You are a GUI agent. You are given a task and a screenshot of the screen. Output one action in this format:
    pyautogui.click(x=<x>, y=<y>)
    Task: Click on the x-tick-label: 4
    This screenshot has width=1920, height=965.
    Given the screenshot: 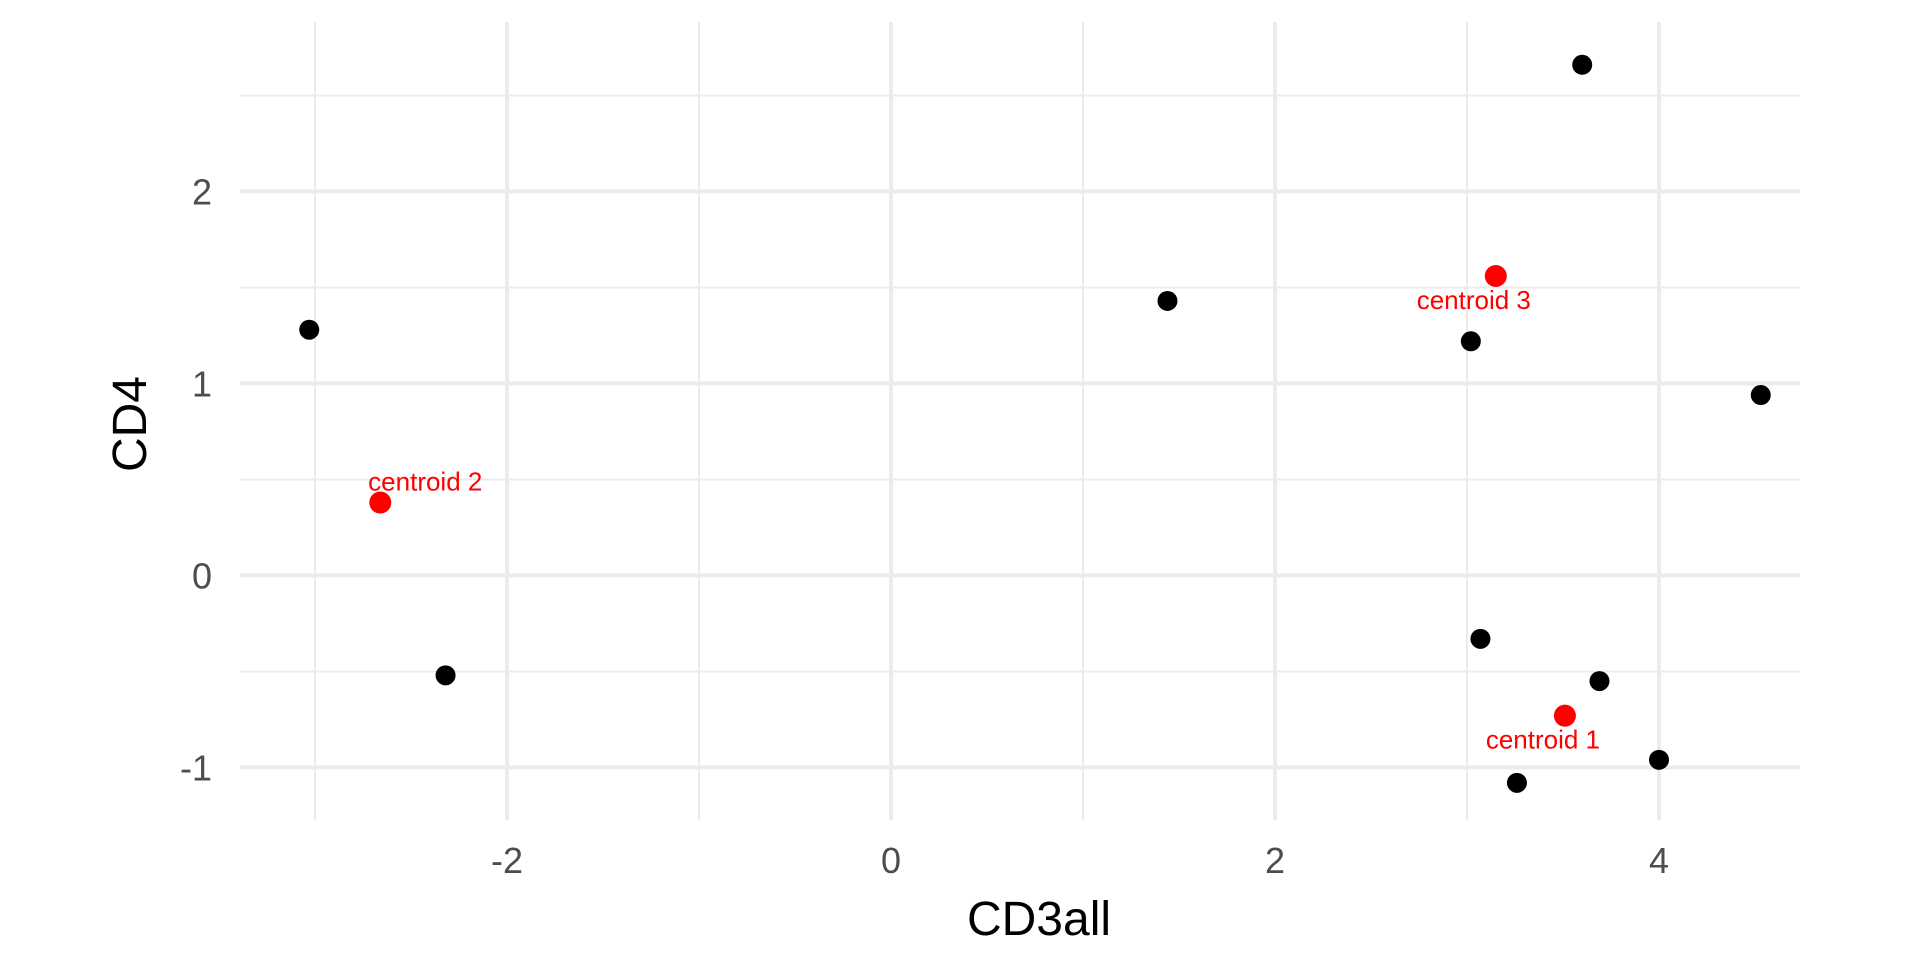 What is the action you would take?
    pyautogui.click(x=1659, y=860)
    